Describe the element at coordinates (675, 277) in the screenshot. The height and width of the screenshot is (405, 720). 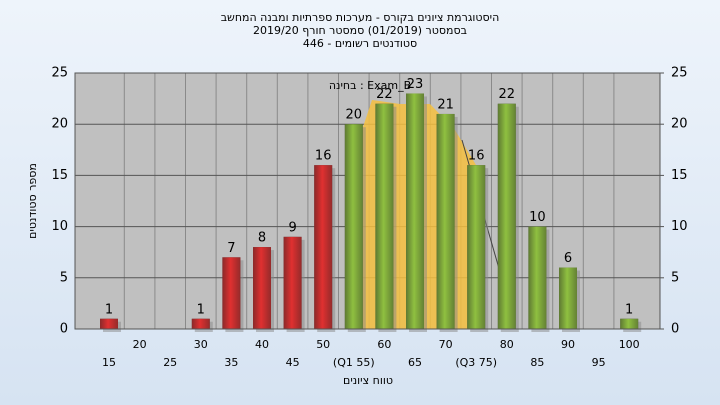
I see `y2-tick-label: 5` at that location.